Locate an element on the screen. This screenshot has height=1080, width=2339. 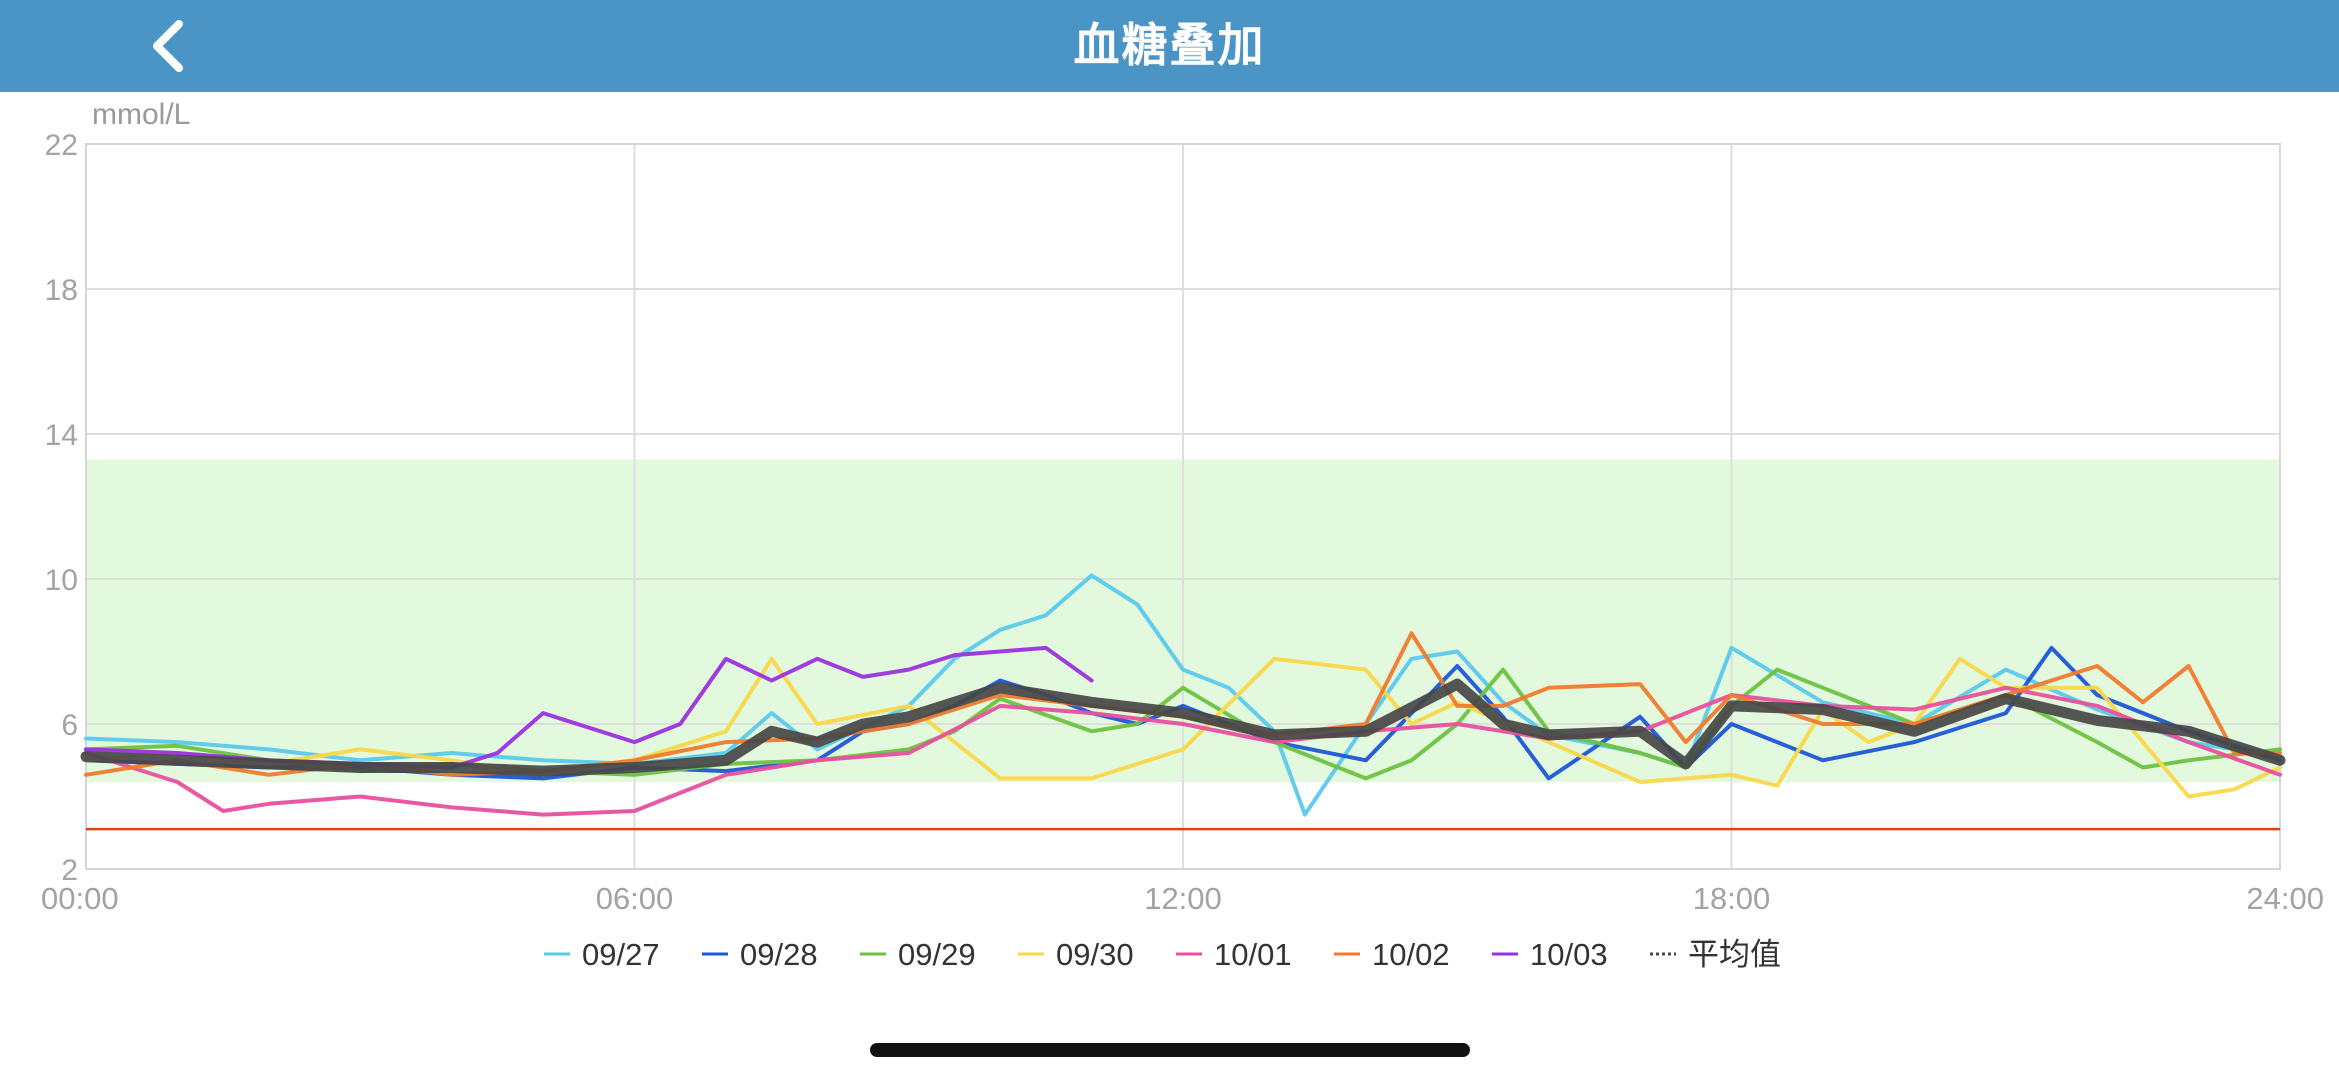
y-tick-label: 18 is located at coordinates (61, 290).